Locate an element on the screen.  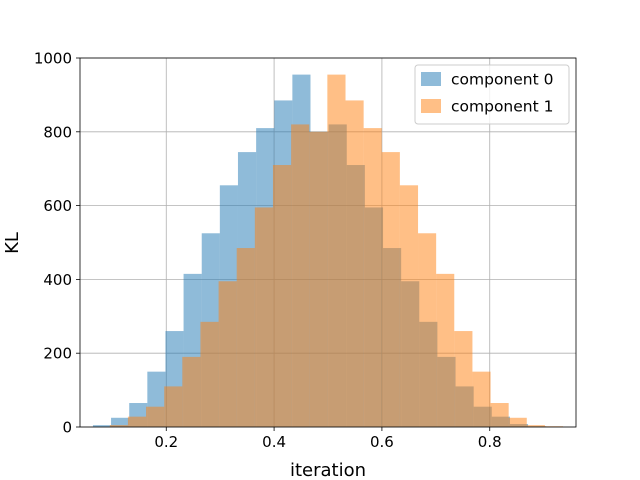
y-tick-label: 800 is located at coordinates (57, 132).